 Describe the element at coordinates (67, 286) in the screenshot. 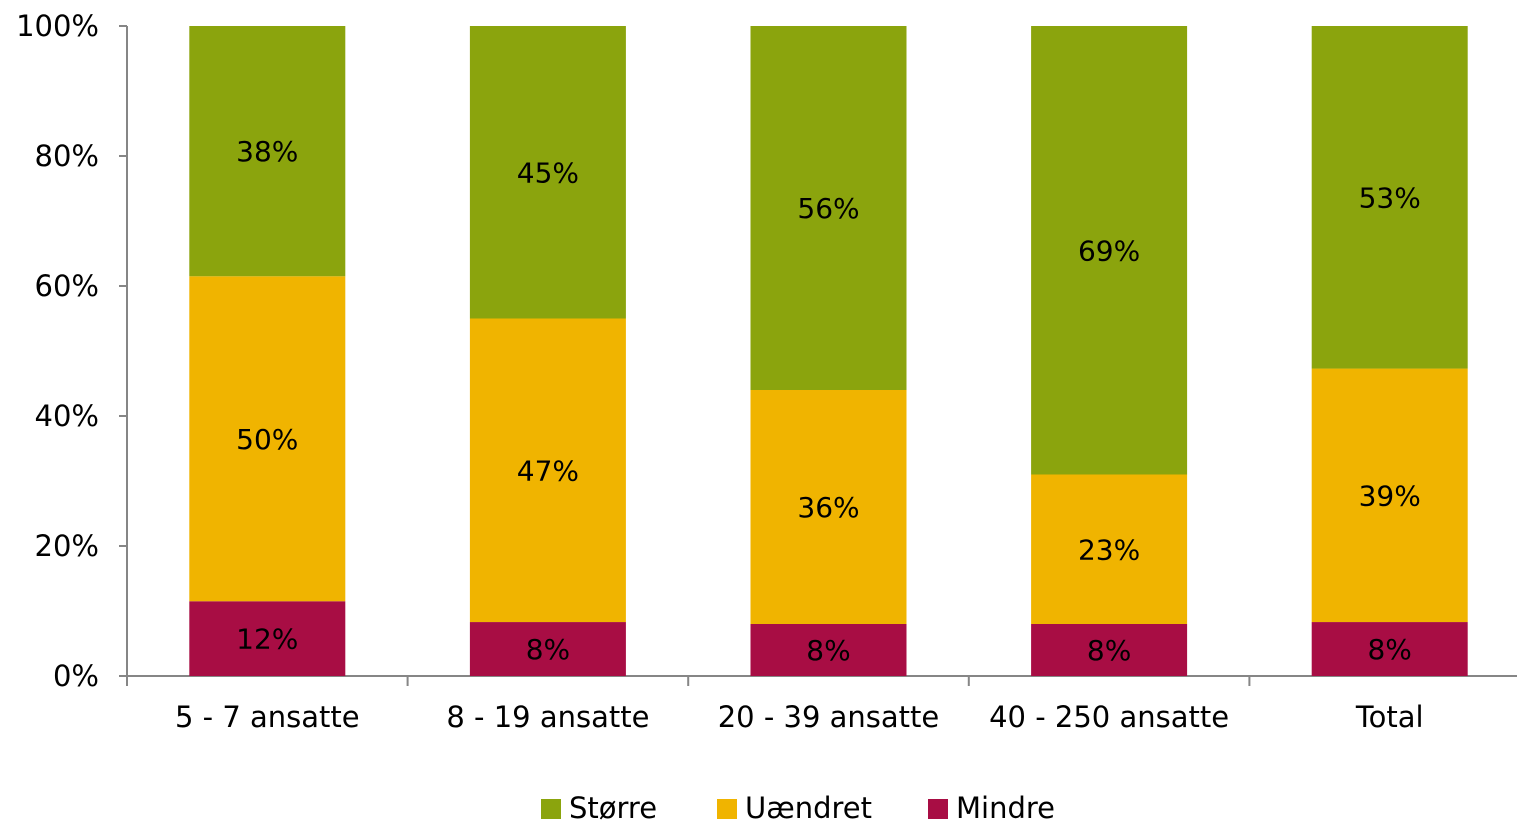

I see `y-tick-label: 60%` at that location.